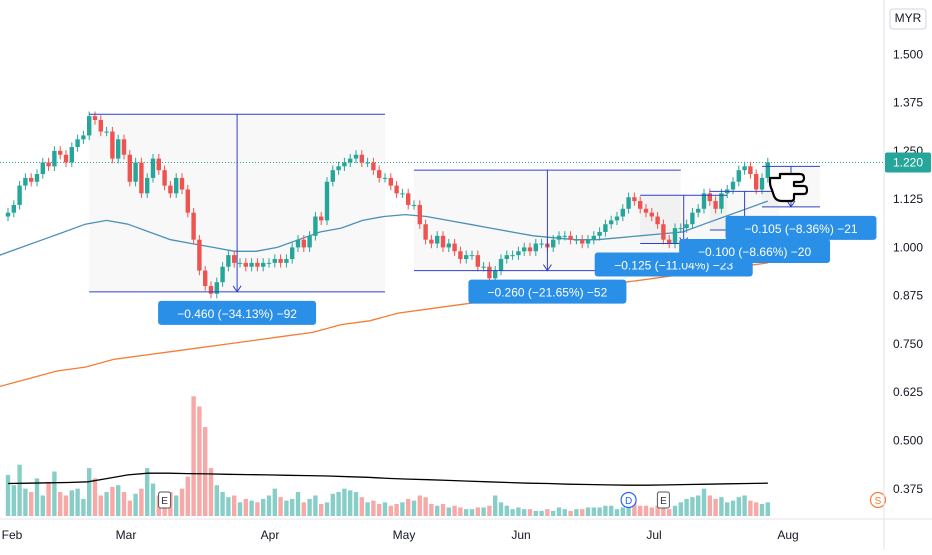  Describe the element at coordinates (908, 162) in the screenshot. I see `current-price-tag` at that location.